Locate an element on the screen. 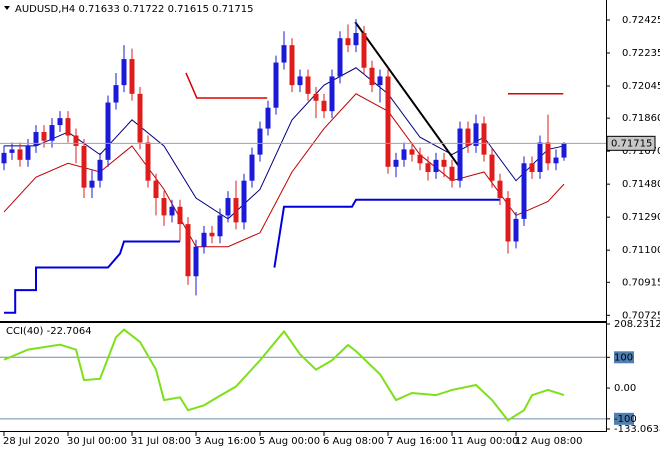 This screenshot has width=660, height=450. y-tick-label: 0.71100 is located at coordinates (641, 250).